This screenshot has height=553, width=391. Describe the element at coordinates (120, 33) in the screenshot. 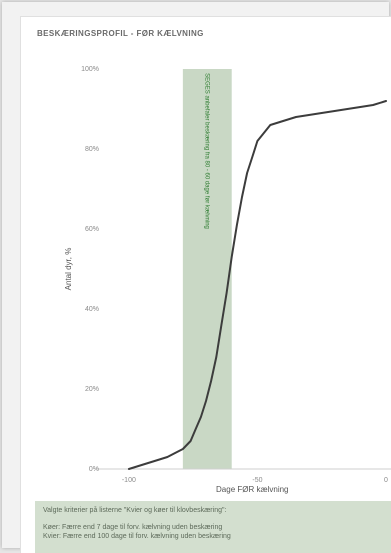

I see `chart-title: BESKÆRINGSPROFIL - FØR KÆLVNING` at that location.